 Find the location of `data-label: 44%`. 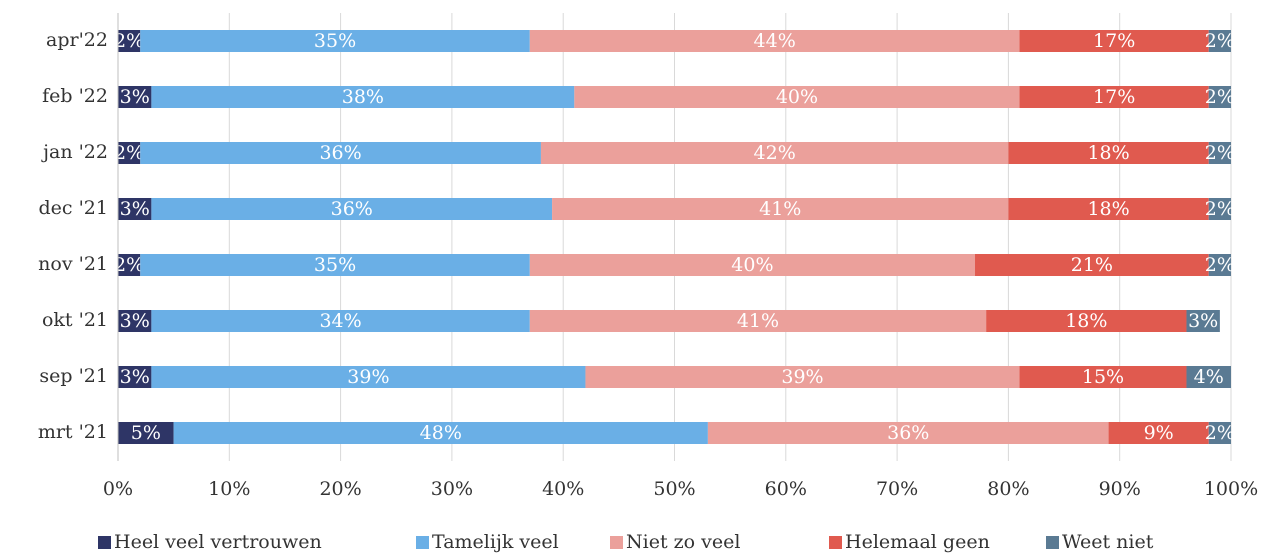

data-label: 44% is located at coordinates (775, 41).